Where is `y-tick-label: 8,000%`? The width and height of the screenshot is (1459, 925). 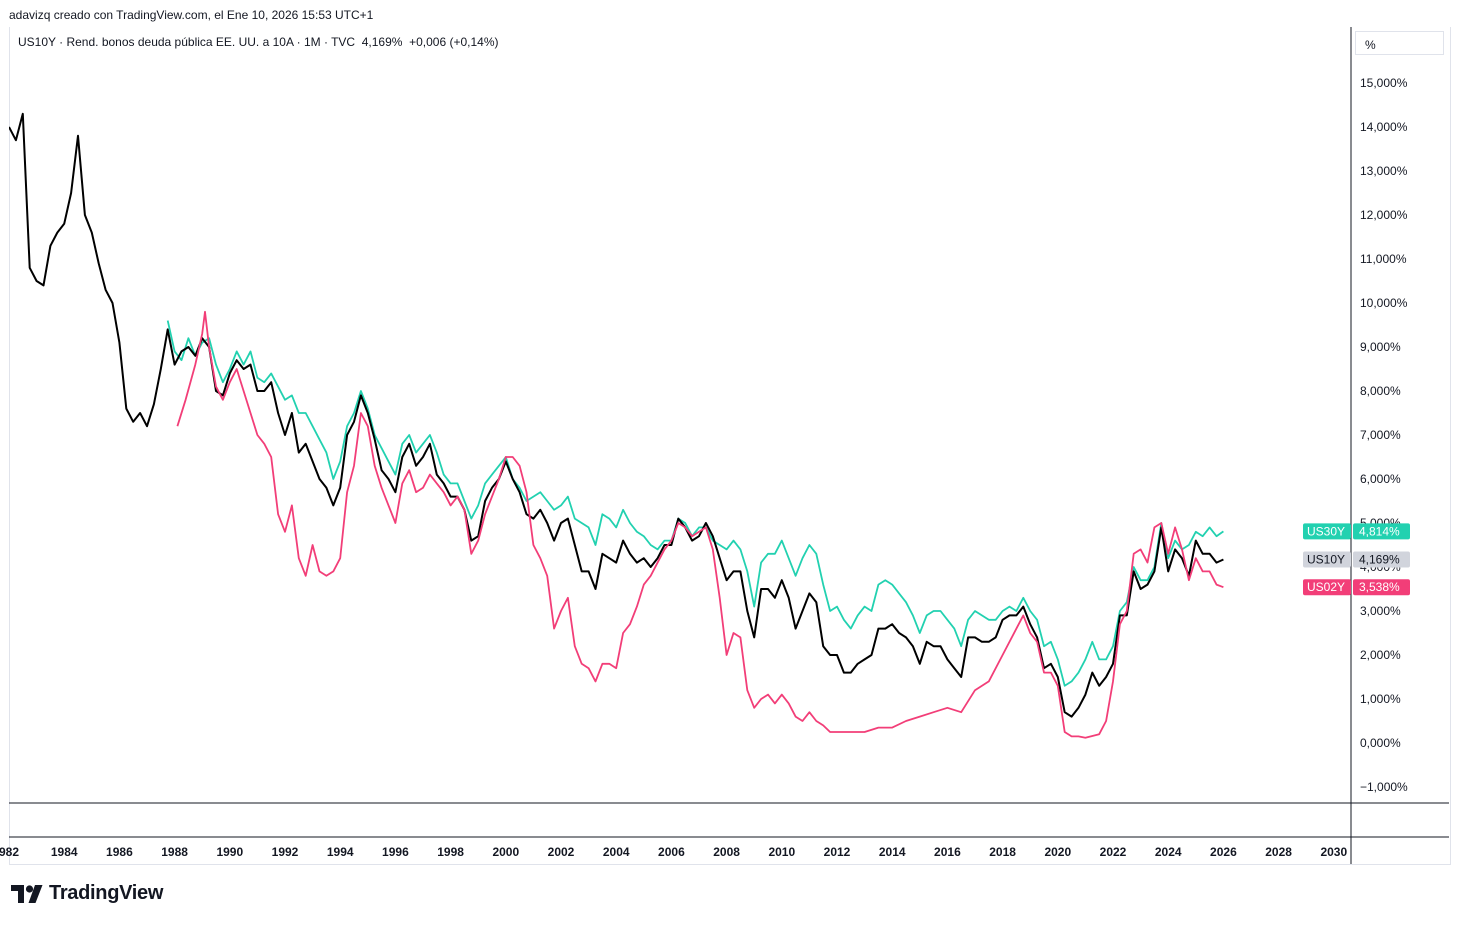
y-tick-label: 8,000% is located at coordinates (1380, 391).